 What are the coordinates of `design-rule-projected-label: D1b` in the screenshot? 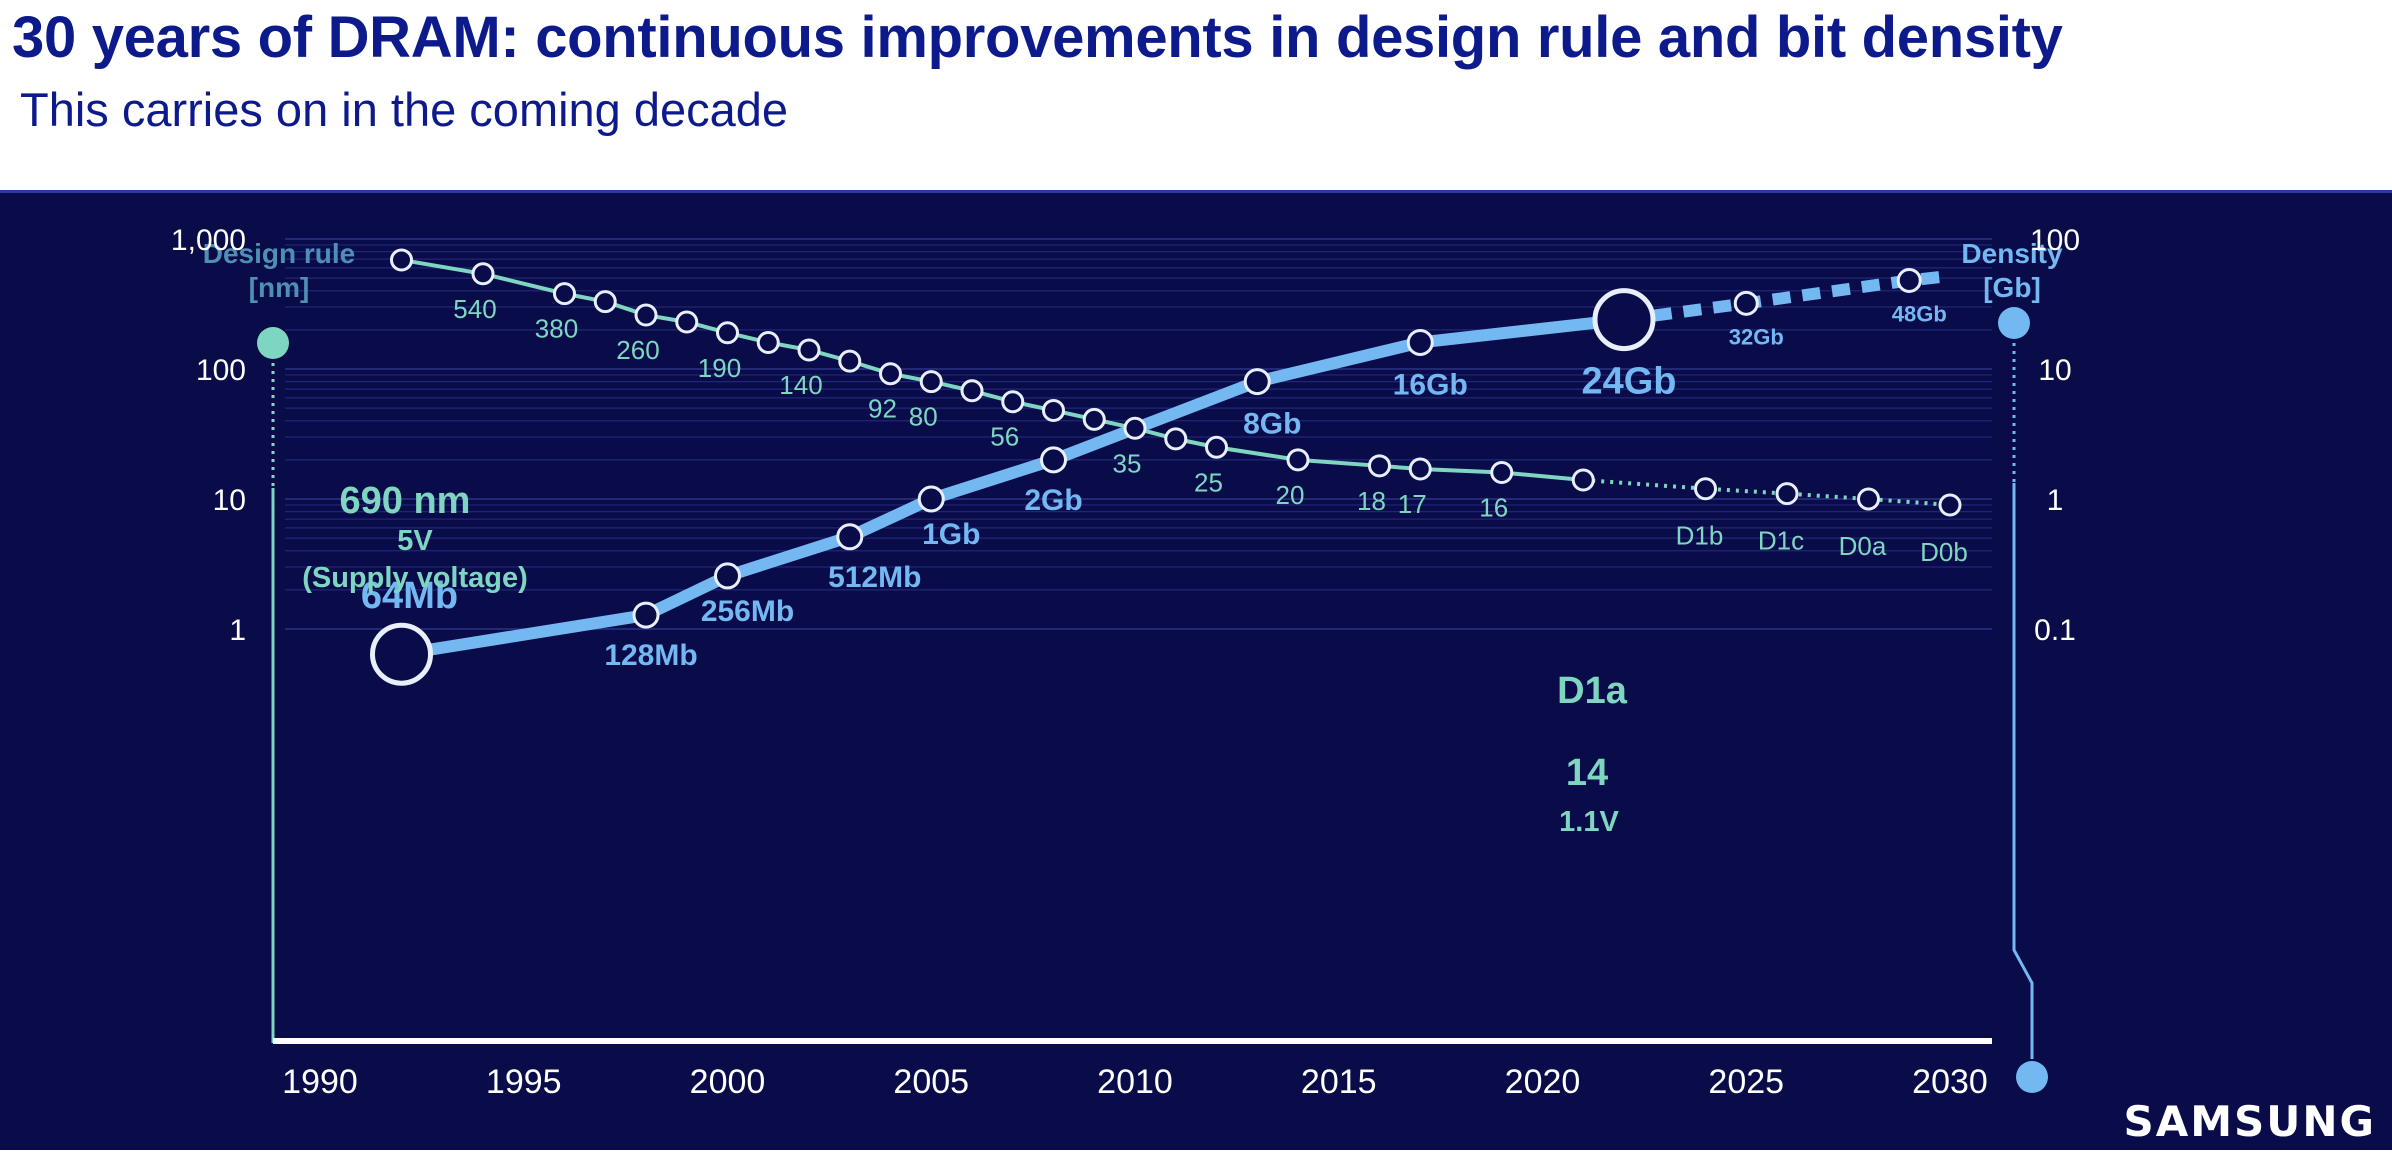 It's located at (1700, 536).